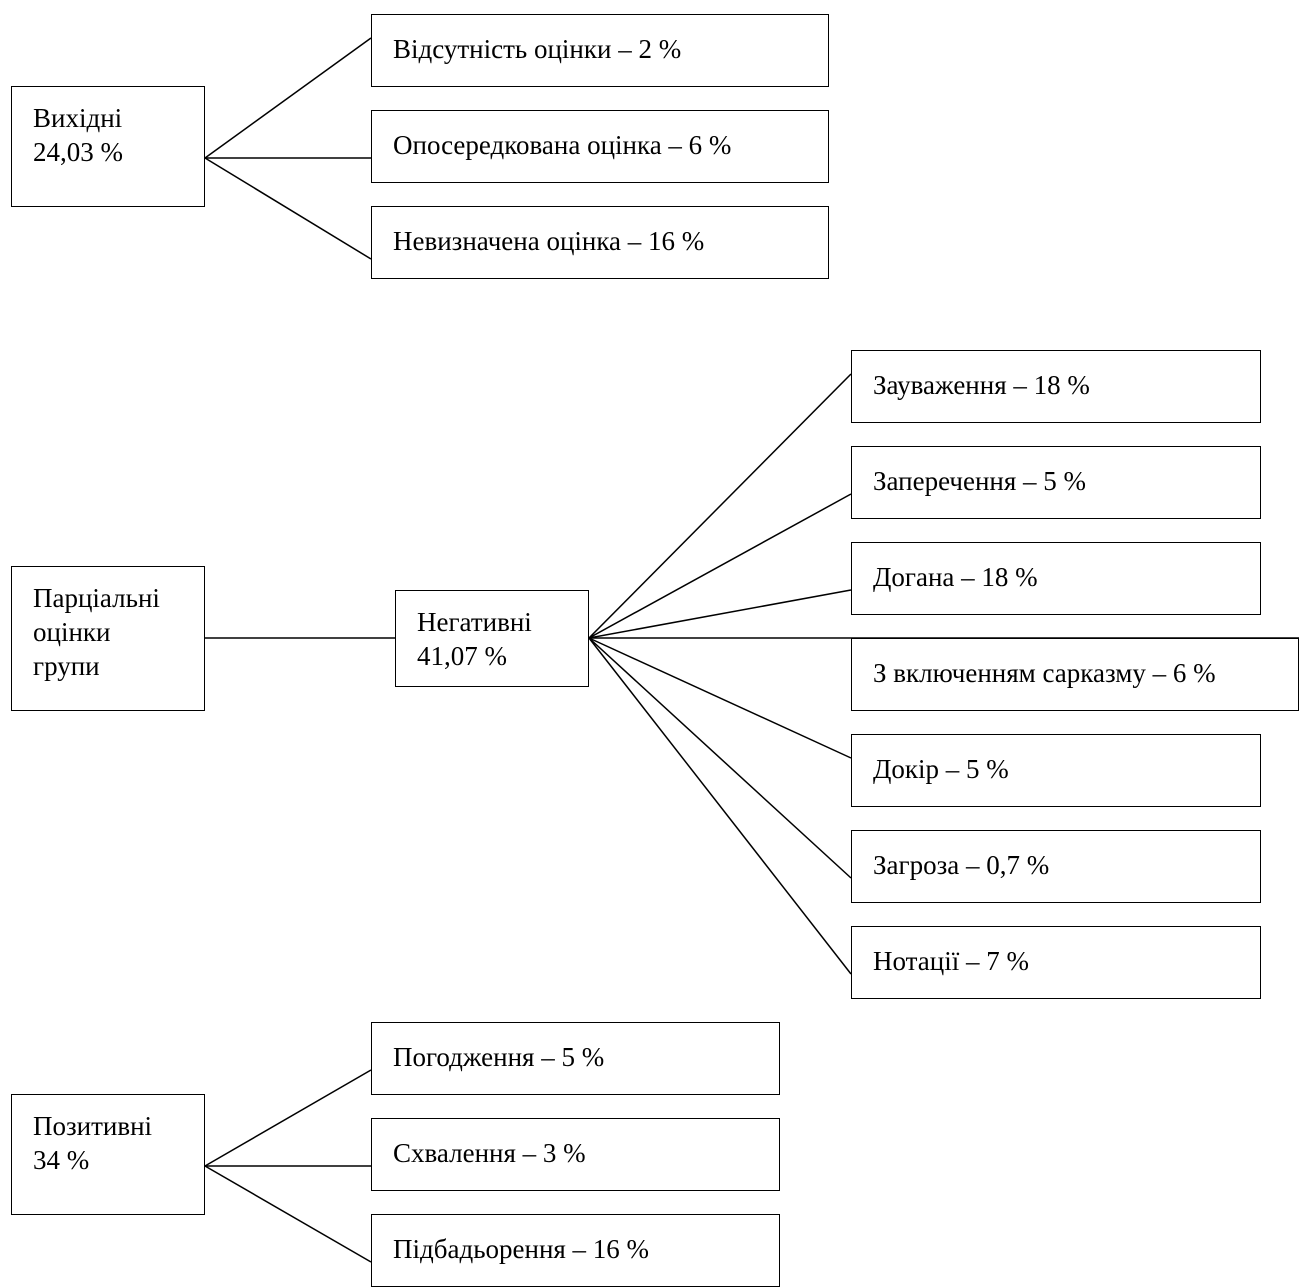 This screenshot has height=1287, width=1299. Describe the element at coordinates (720, 698) in the screenshot. I see `connector-negatyvni-dokir` at that location.